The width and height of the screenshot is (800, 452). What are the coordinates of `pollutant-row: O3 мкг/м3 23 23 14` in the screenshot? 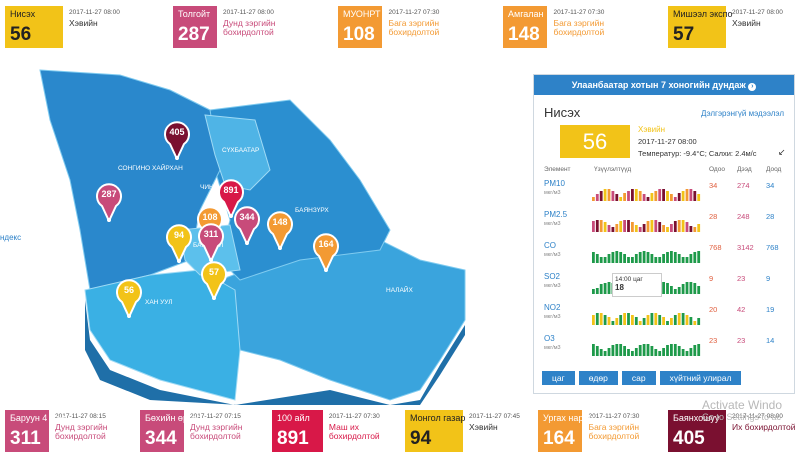 It's located at (666, 350).